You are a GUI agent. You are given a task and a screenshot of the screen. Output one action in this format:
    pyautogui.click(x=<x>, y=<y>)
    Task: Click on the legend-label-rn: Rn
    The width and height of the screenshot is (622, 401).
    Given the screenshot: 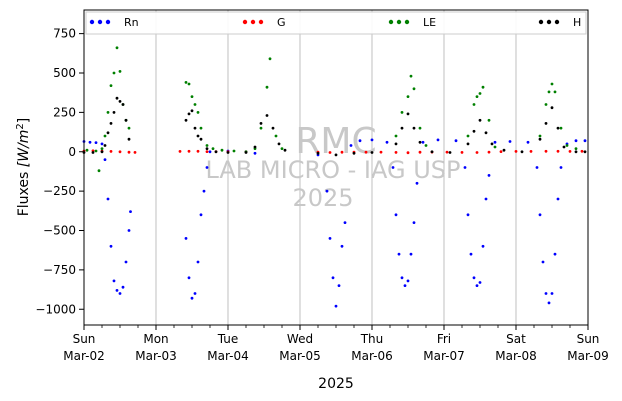 What is the action you would take?
    pyautogui.click(x=131, y=22)
    